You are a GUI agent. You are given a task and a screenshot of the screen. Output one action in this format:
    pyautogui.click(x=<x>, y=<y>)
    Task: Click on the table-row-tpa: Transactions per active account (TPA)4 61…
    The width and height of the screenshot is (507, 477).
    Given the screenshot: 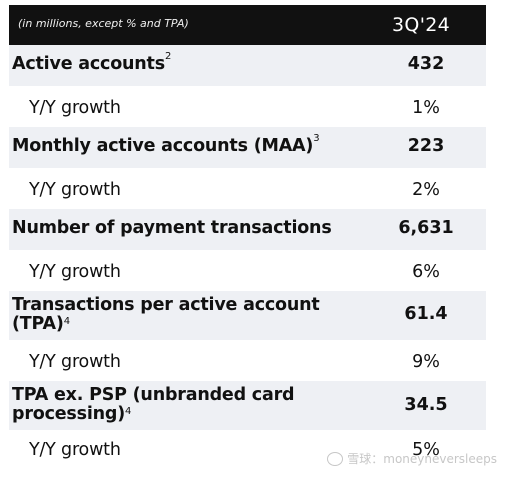 What is the action you would take?
    pyautogui.click(x=247, y=315)
    